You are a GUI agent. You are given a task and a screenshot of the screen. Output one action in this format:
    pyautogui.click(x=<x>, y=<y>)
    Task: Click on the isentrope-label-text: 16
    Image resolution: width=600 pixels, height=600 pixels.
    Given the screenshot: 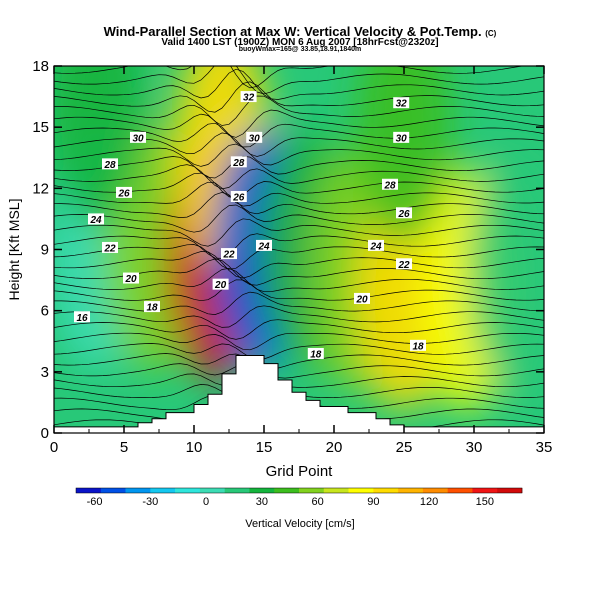 What is the action you would take?
    pyautogui.click(x=82, y=318)
    